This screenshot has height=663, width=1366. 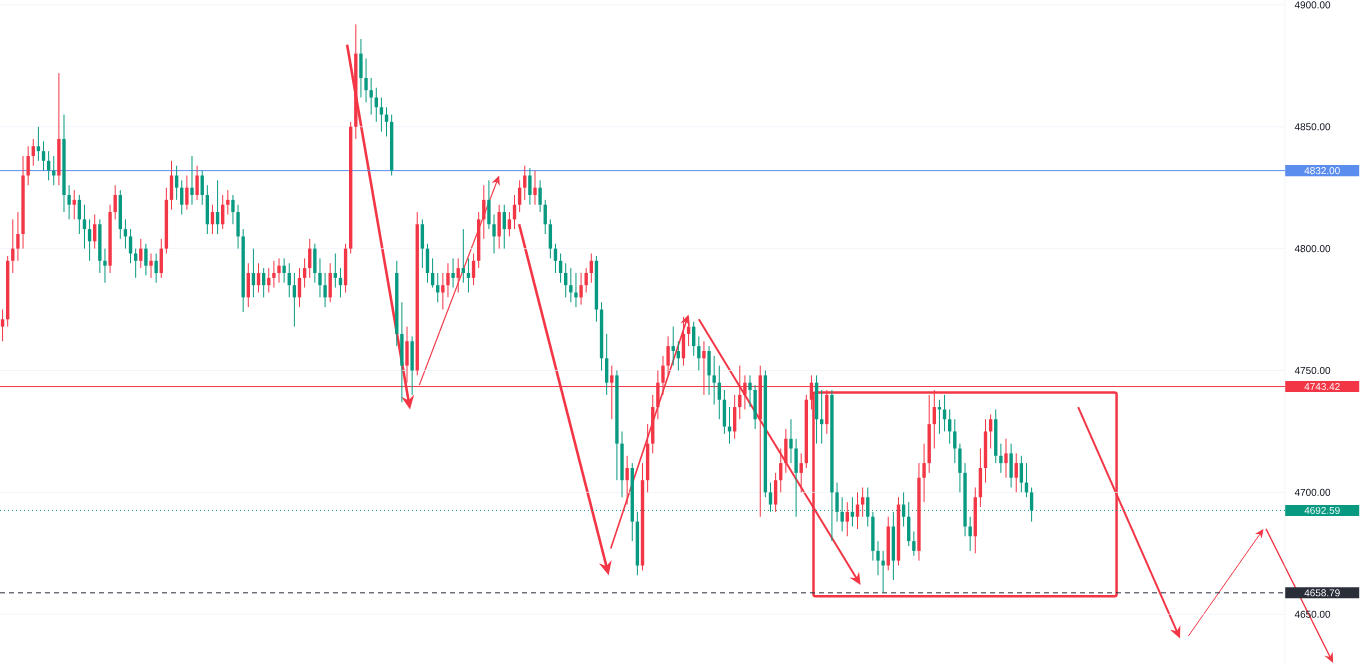 I want to click on y-tick-label: 4700.00, so click(x=1312, y=492).